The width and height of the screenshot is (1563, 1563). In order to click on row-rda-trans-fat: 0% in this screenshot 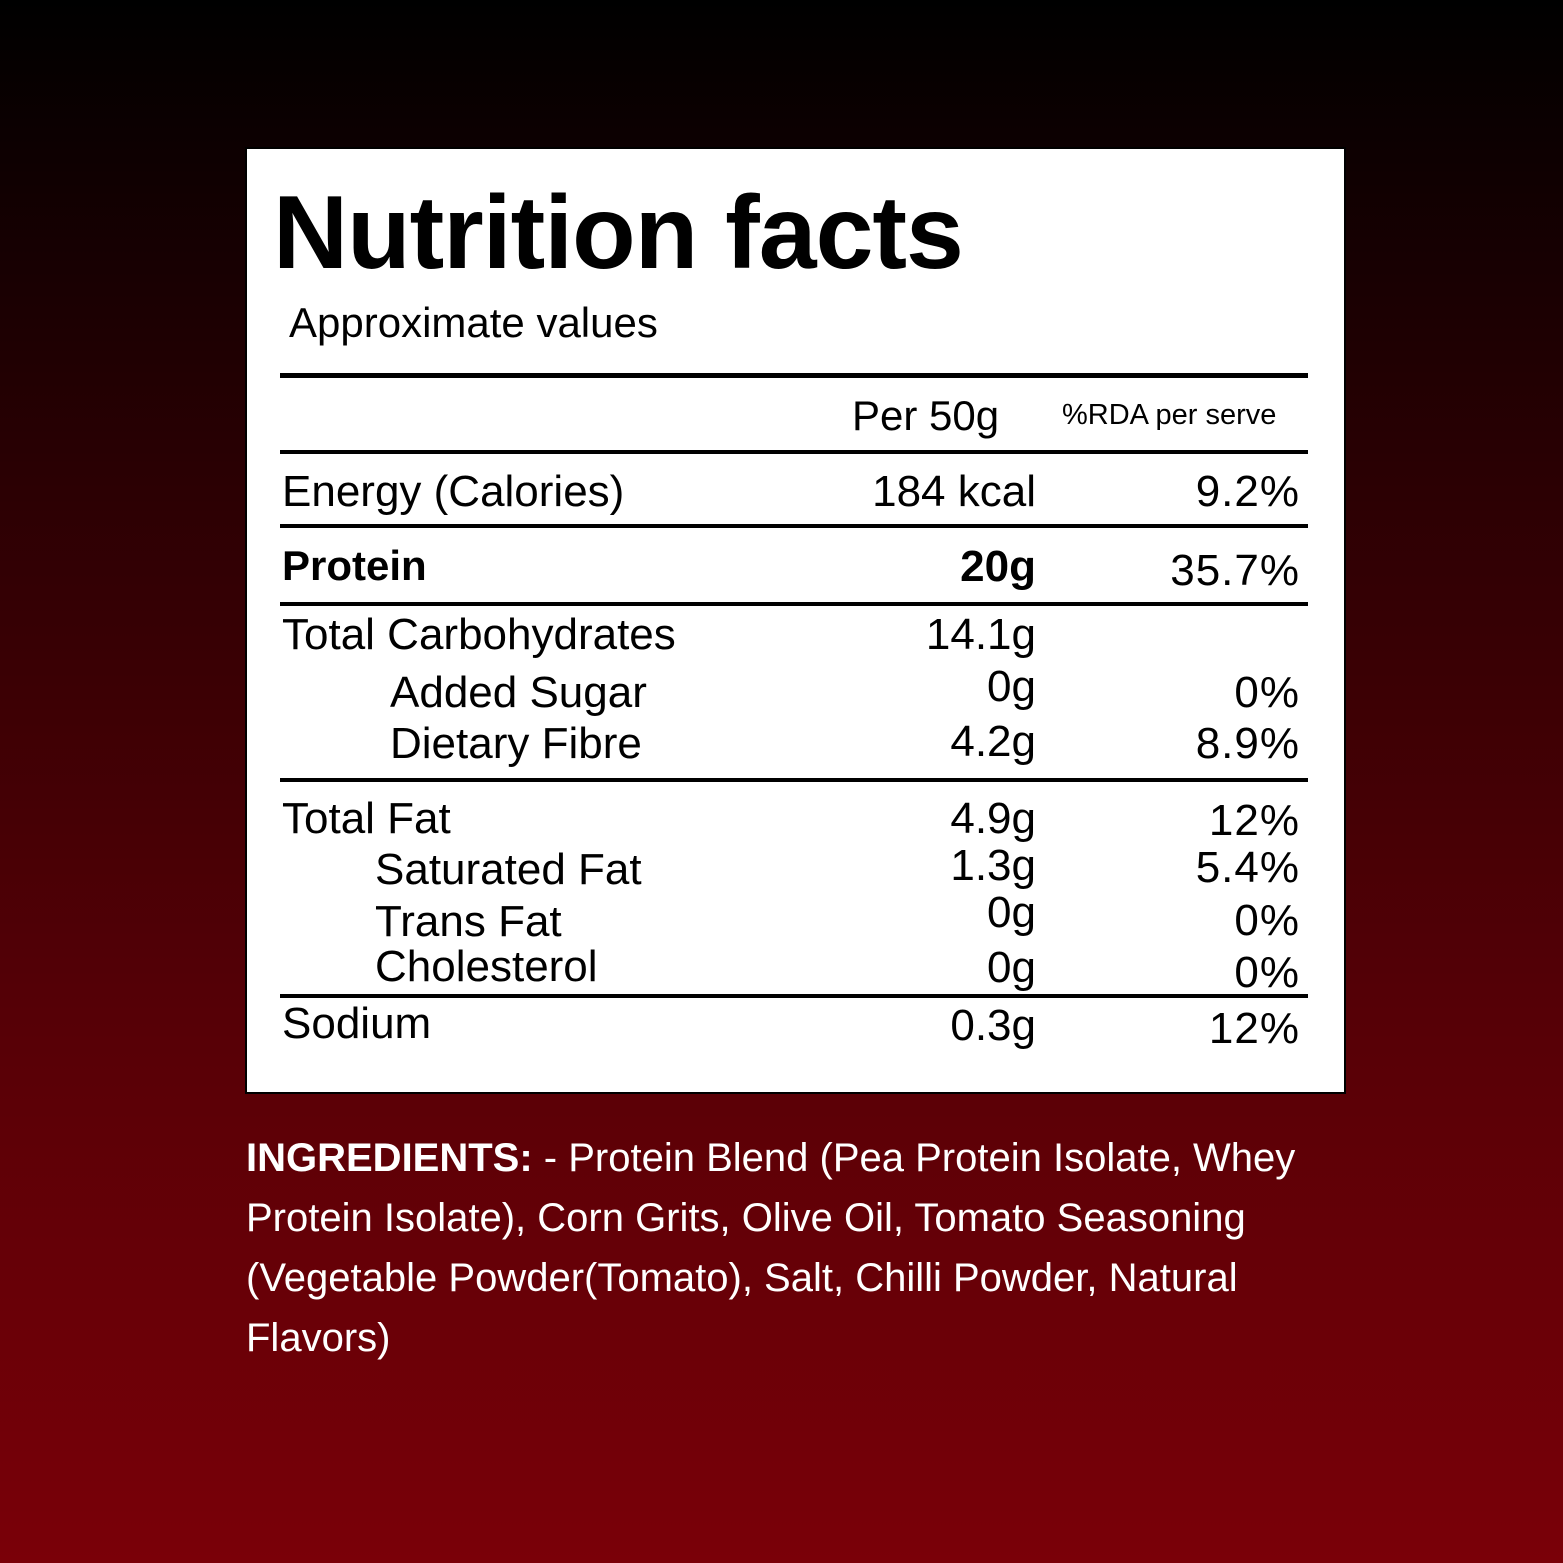, I will do `click(1267, 920)`.